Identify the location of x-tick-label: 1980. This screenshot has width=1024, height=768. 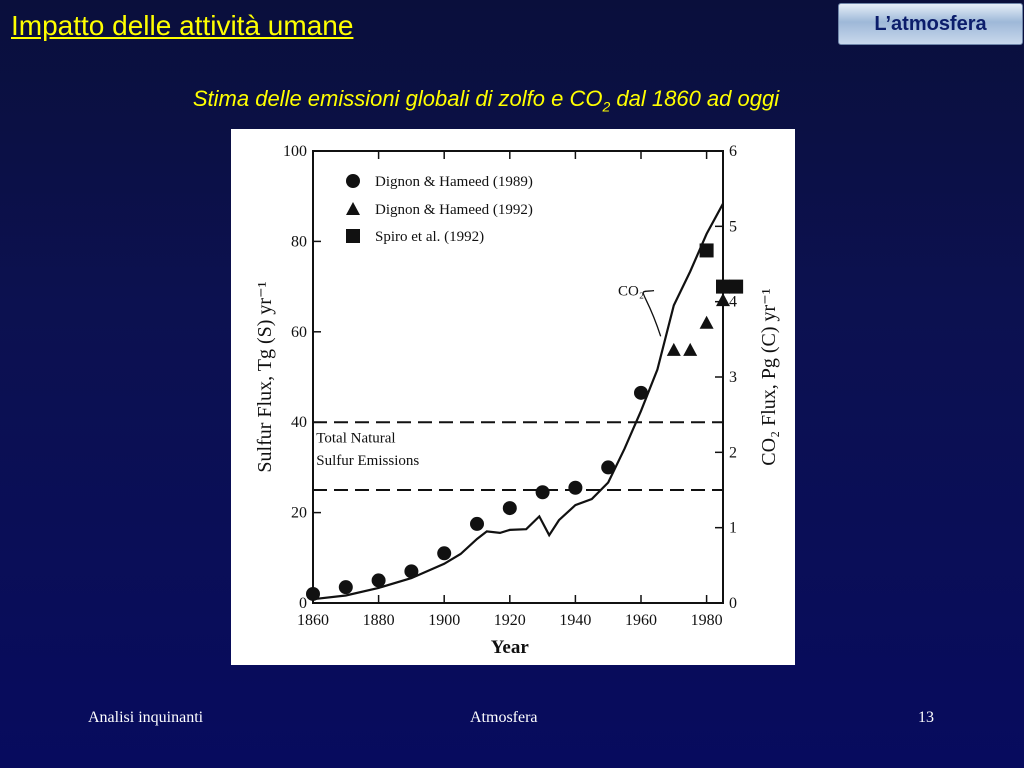
(707, 620).